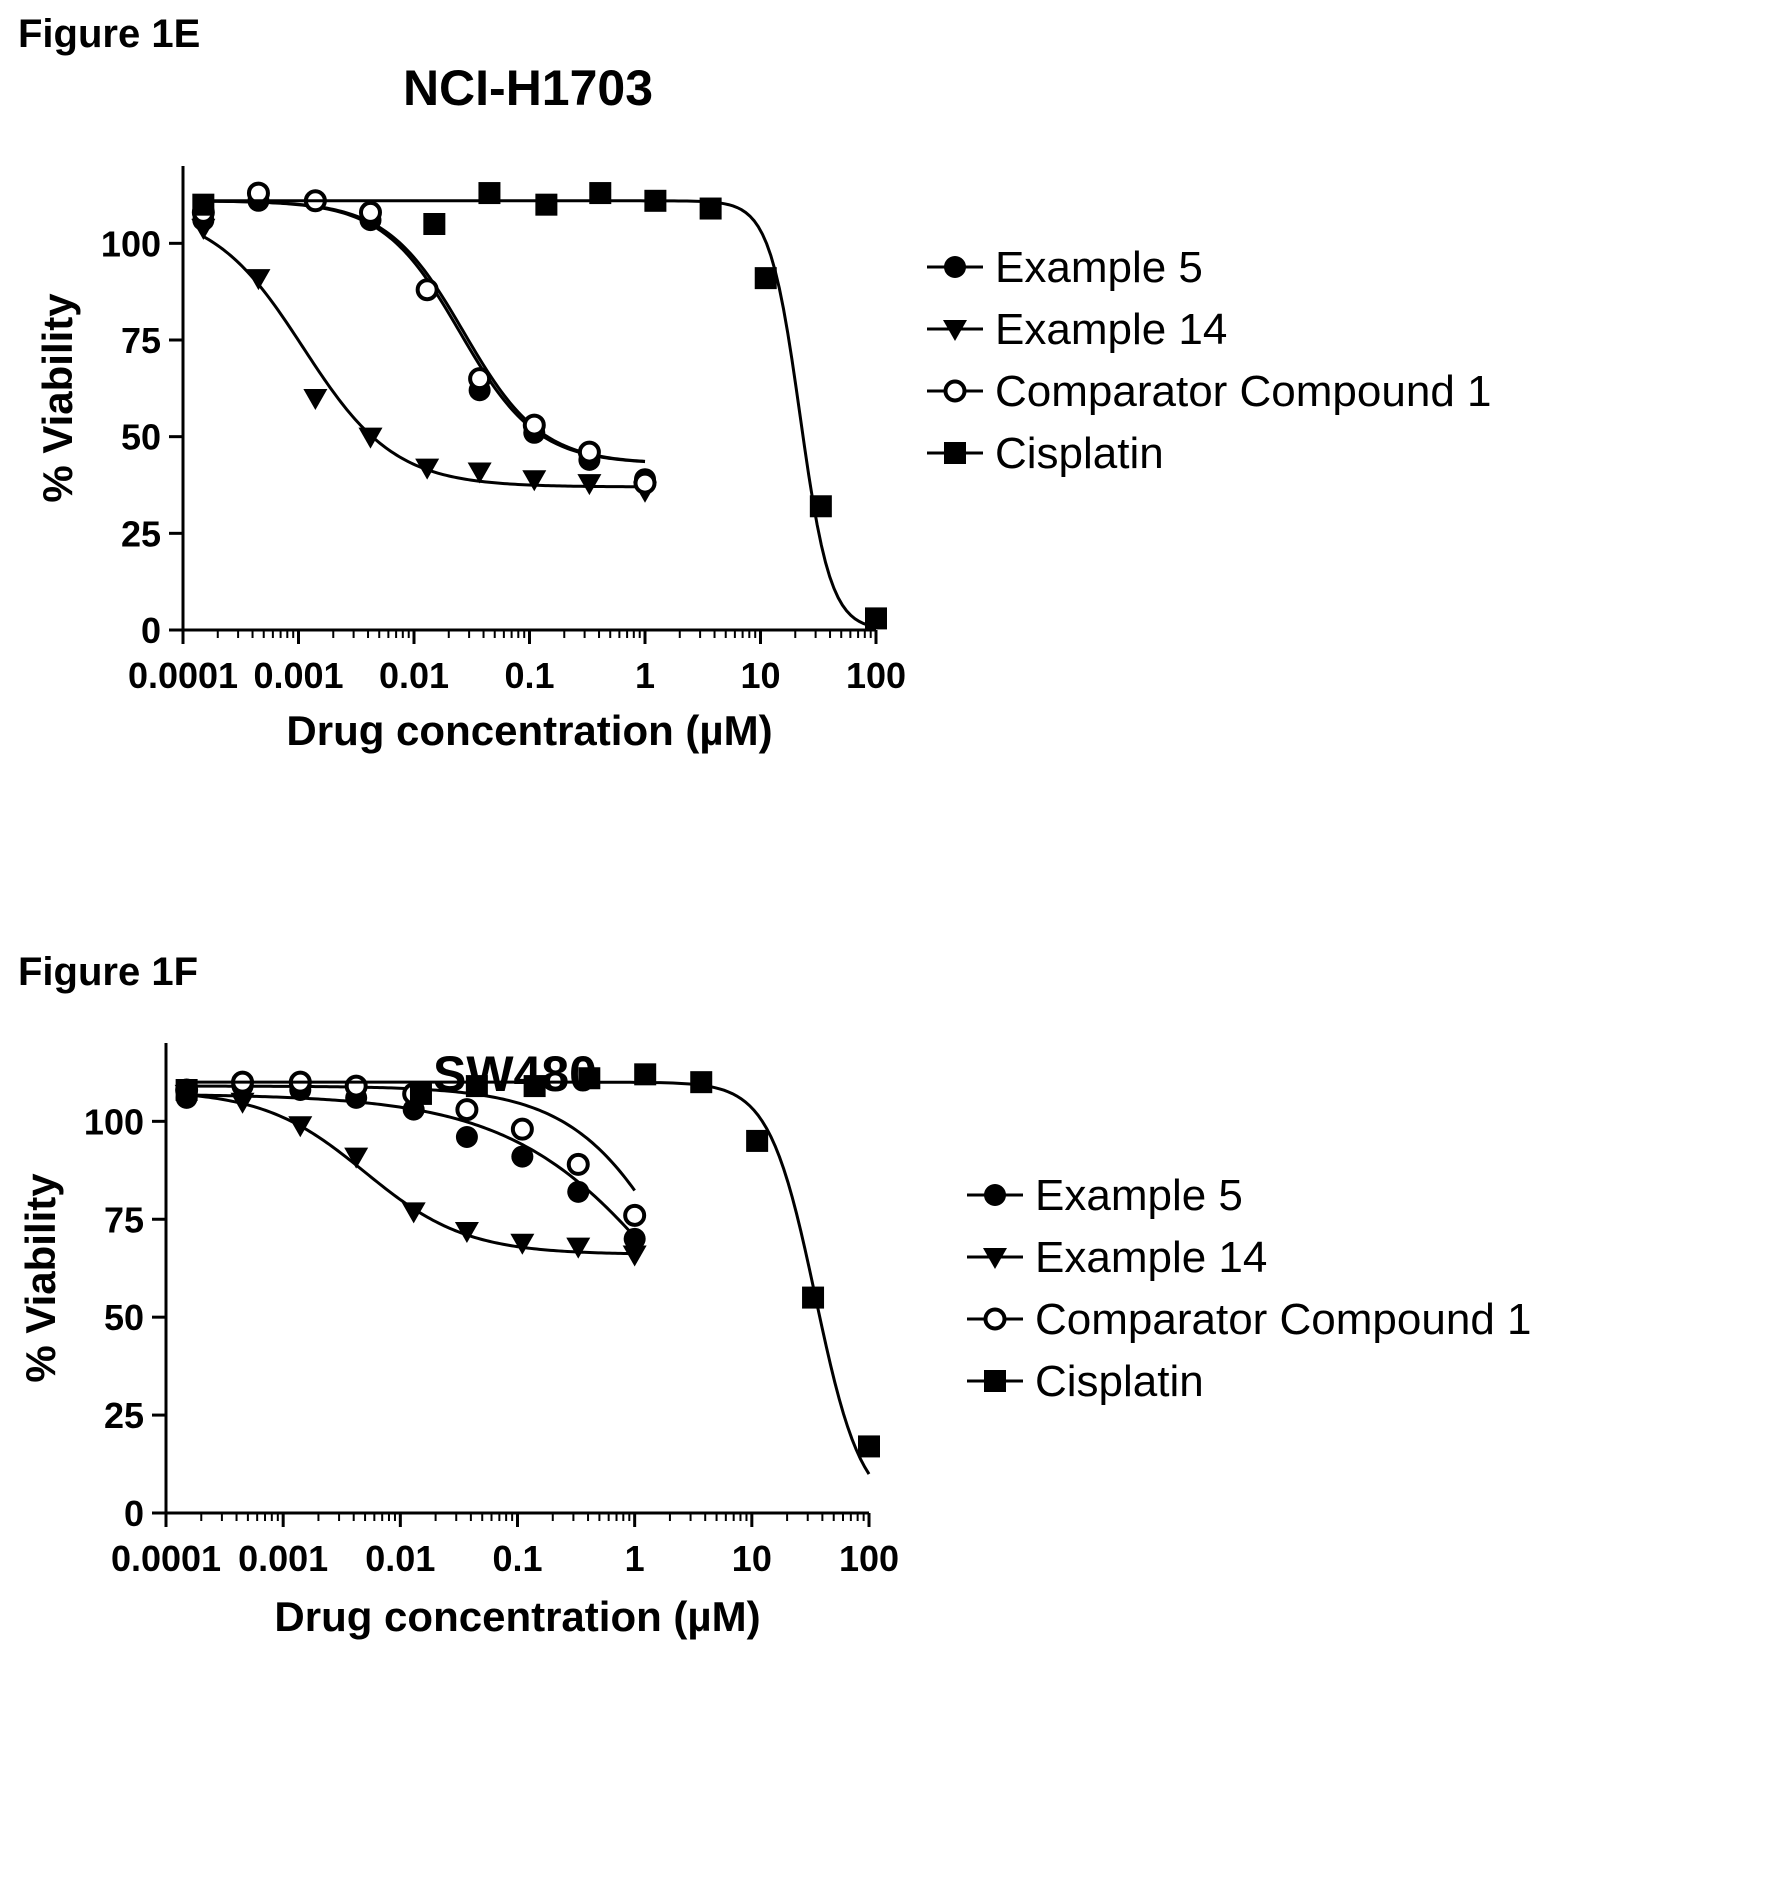 The width and height of the screenshot is (1790, 1889). What do you see at coordinates (57, 398) in the screenshot?
I see `y-axis-label: % Viability` at bounding box center [57, 398].